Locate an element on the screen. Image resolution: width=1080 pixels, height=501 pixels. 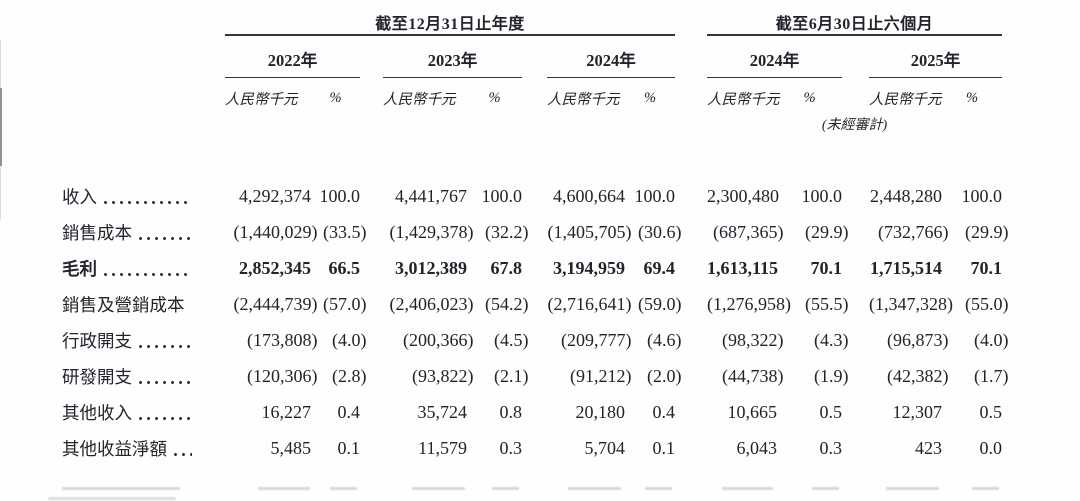
percent-cell: (4.6) is located at coordinates (664, 339).